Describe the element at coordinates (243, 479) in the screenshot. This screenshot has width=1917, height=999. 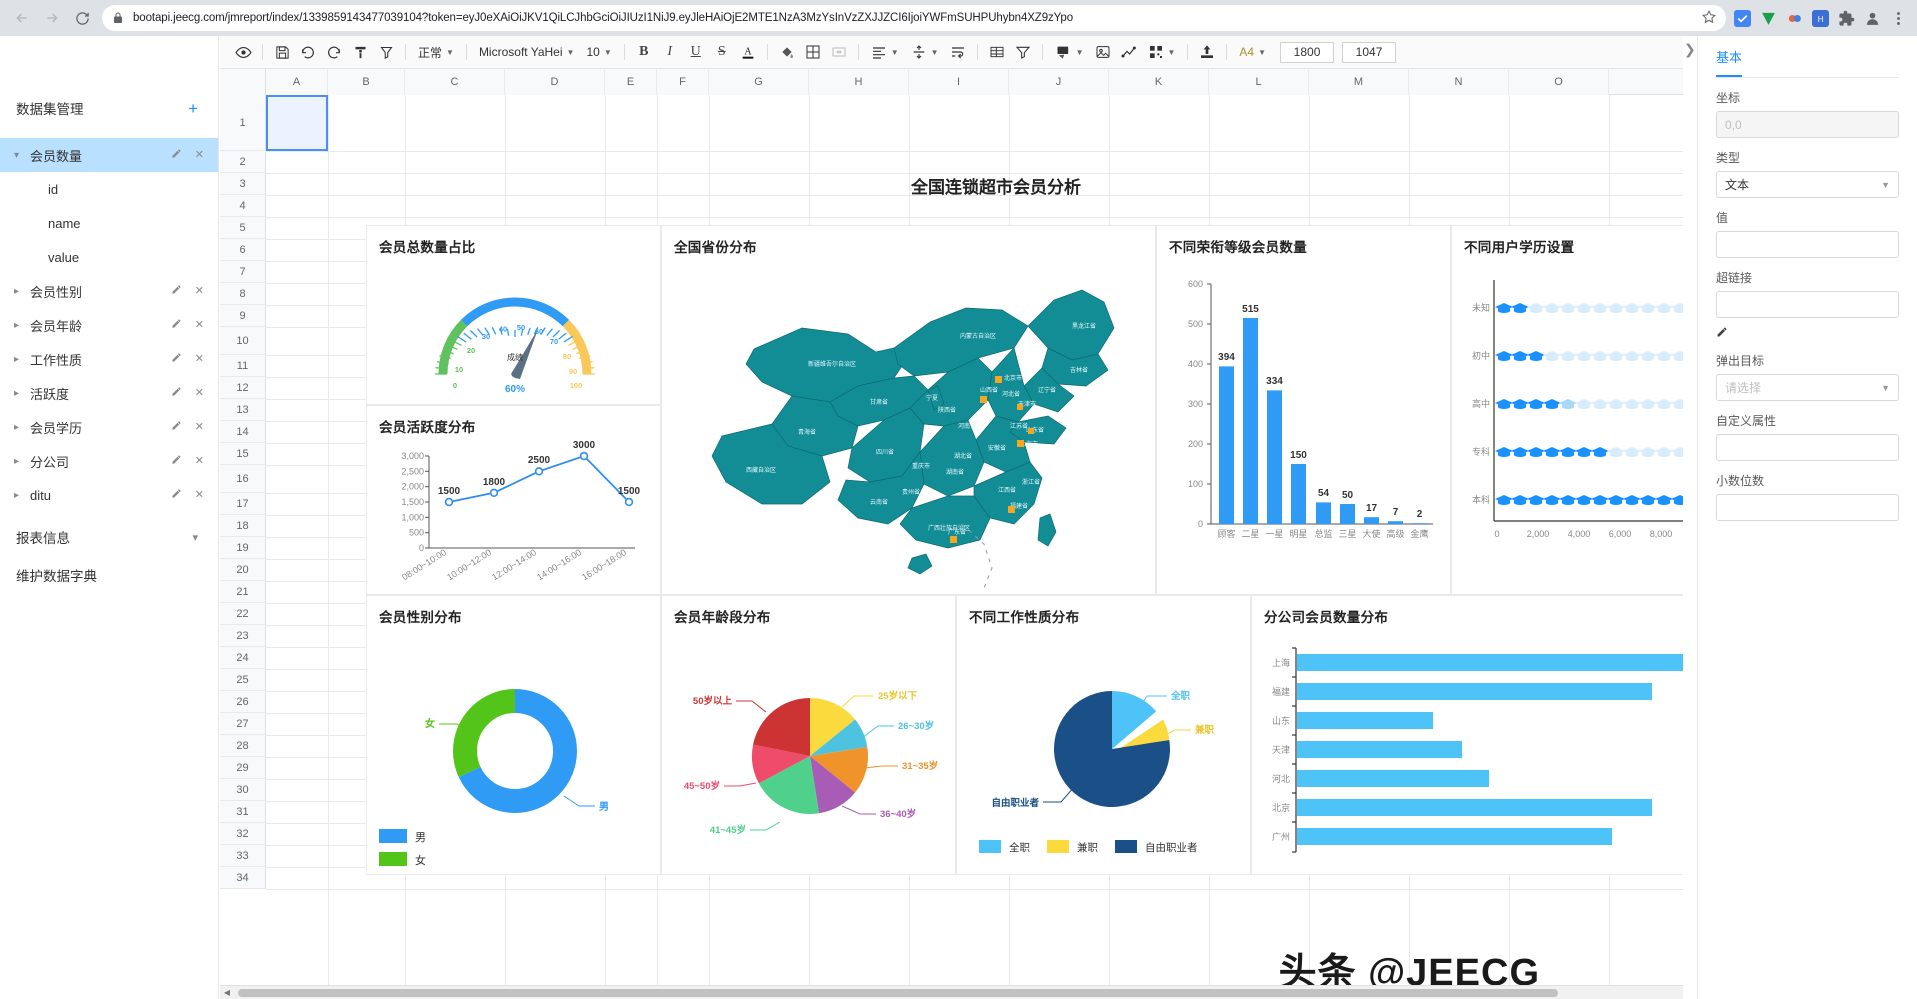
I see `row-header-16: 16` at that location.